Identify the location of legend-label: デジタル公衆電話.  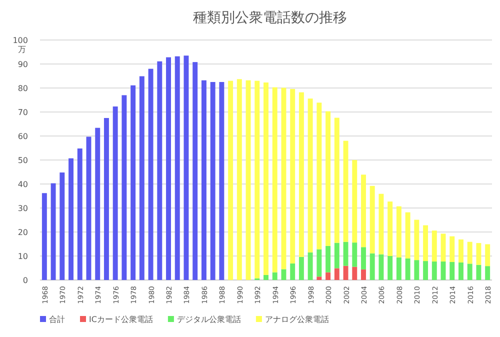
(208, 319).